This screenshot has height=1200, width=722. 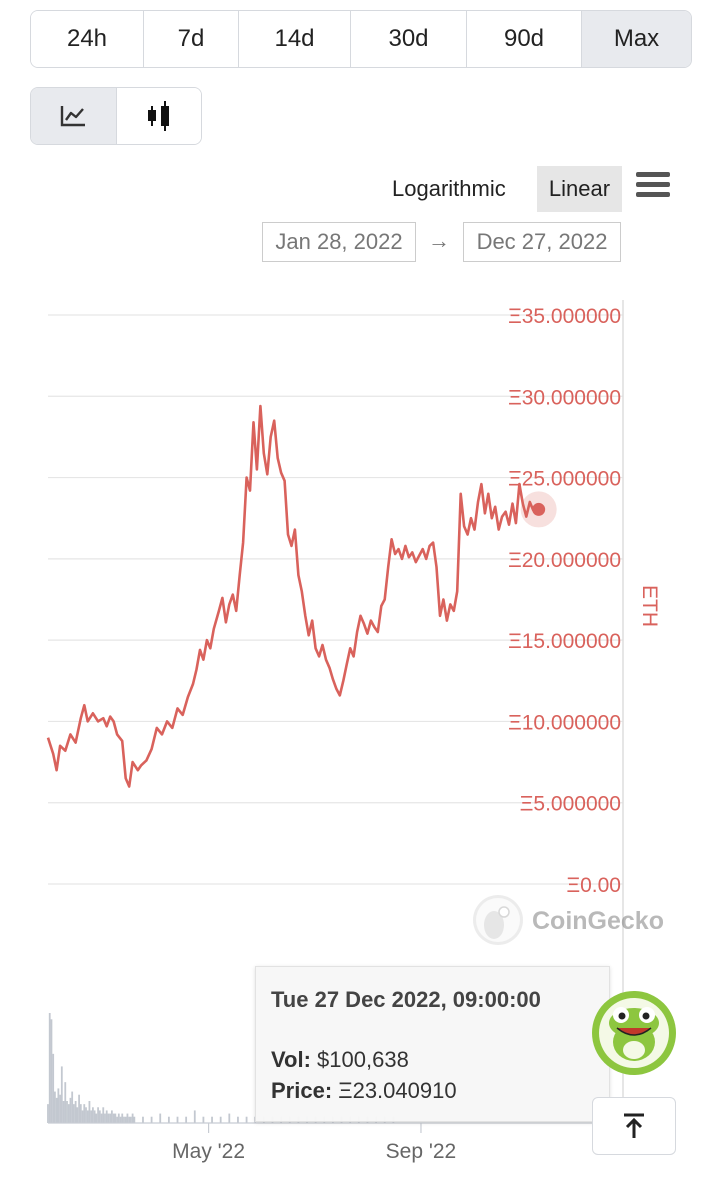 I want to click on range-30d-button: 30d, so click(x=409, y=39).